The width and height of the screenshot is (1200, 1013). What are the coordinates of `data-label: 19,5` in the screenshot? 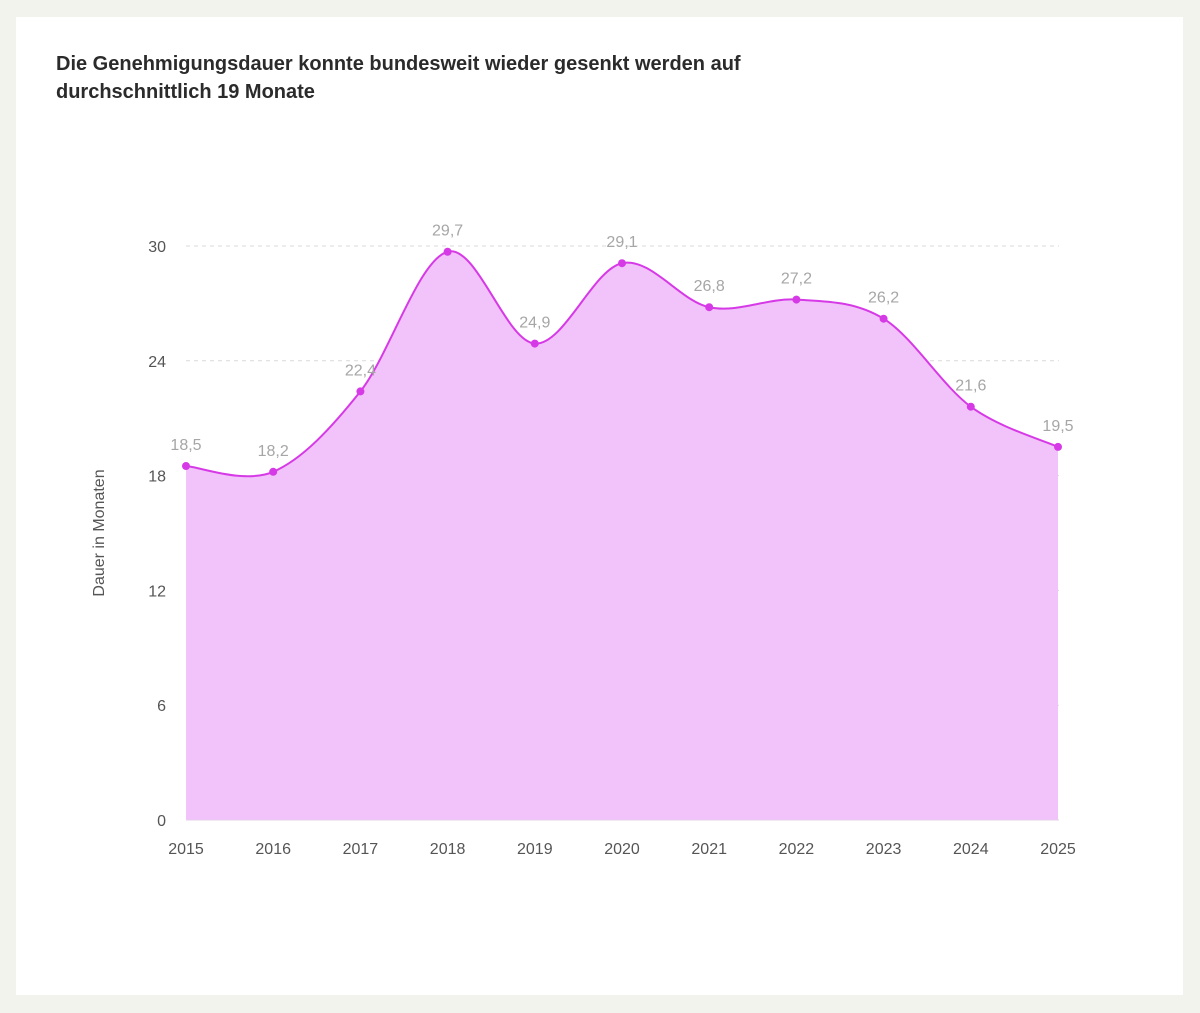 It's located at (1057, 426).